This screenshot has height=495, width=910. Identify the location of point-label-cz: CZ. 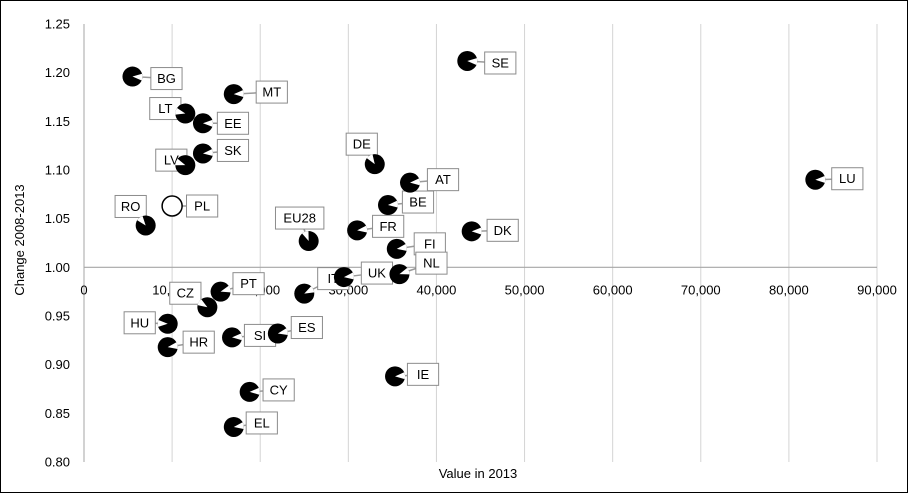
(185, 293).